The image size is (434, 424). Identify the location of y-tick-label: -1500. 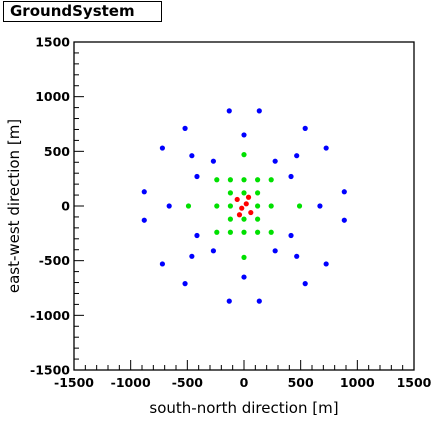
(50, 370).